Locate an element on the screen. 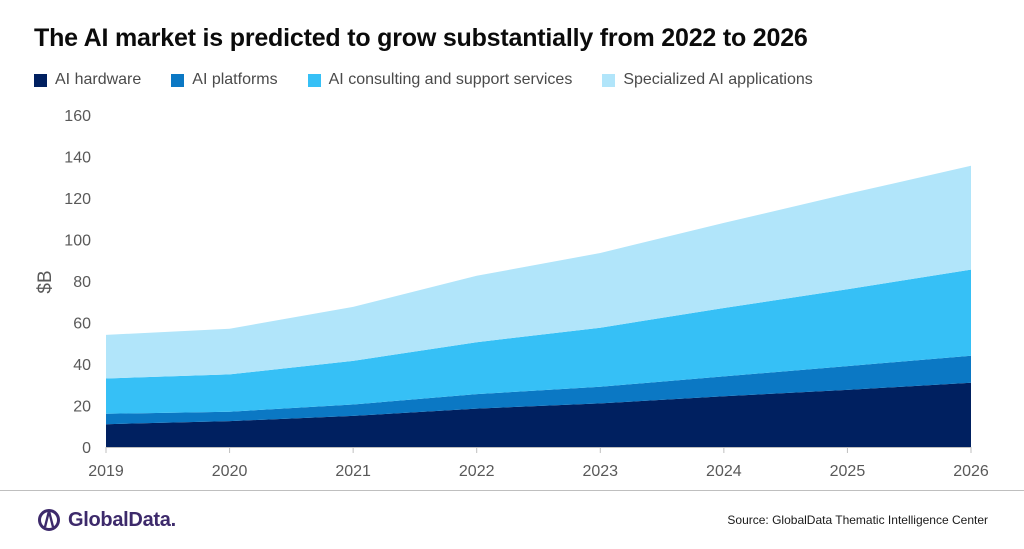  legend-item-ai-consulting: AI consulting and support services is located at coordinates (440, 80).